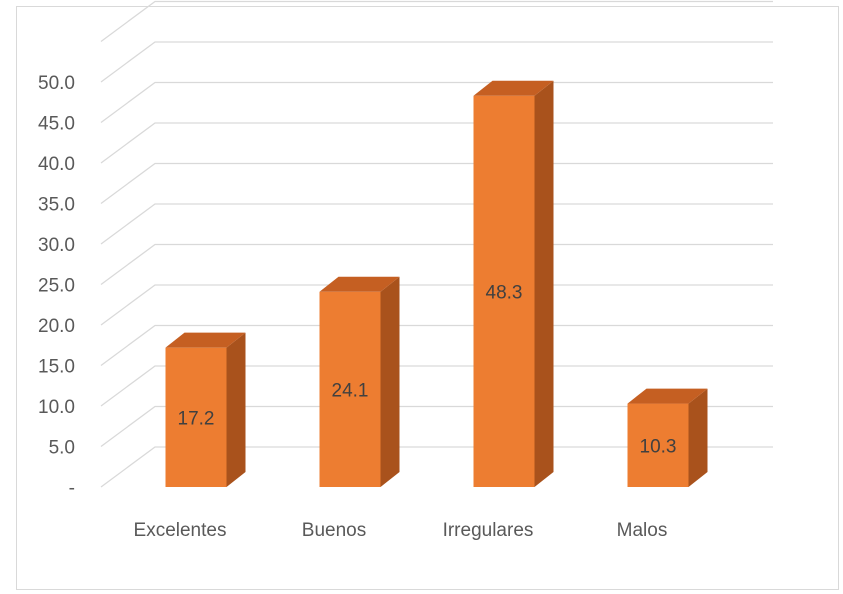 The width and height of the screenshot is (843, 594). What do you see at coordinates (56, 83) in the screenshot?
I see `y-tick-label: 50.0` at bounding box center [56, 83].